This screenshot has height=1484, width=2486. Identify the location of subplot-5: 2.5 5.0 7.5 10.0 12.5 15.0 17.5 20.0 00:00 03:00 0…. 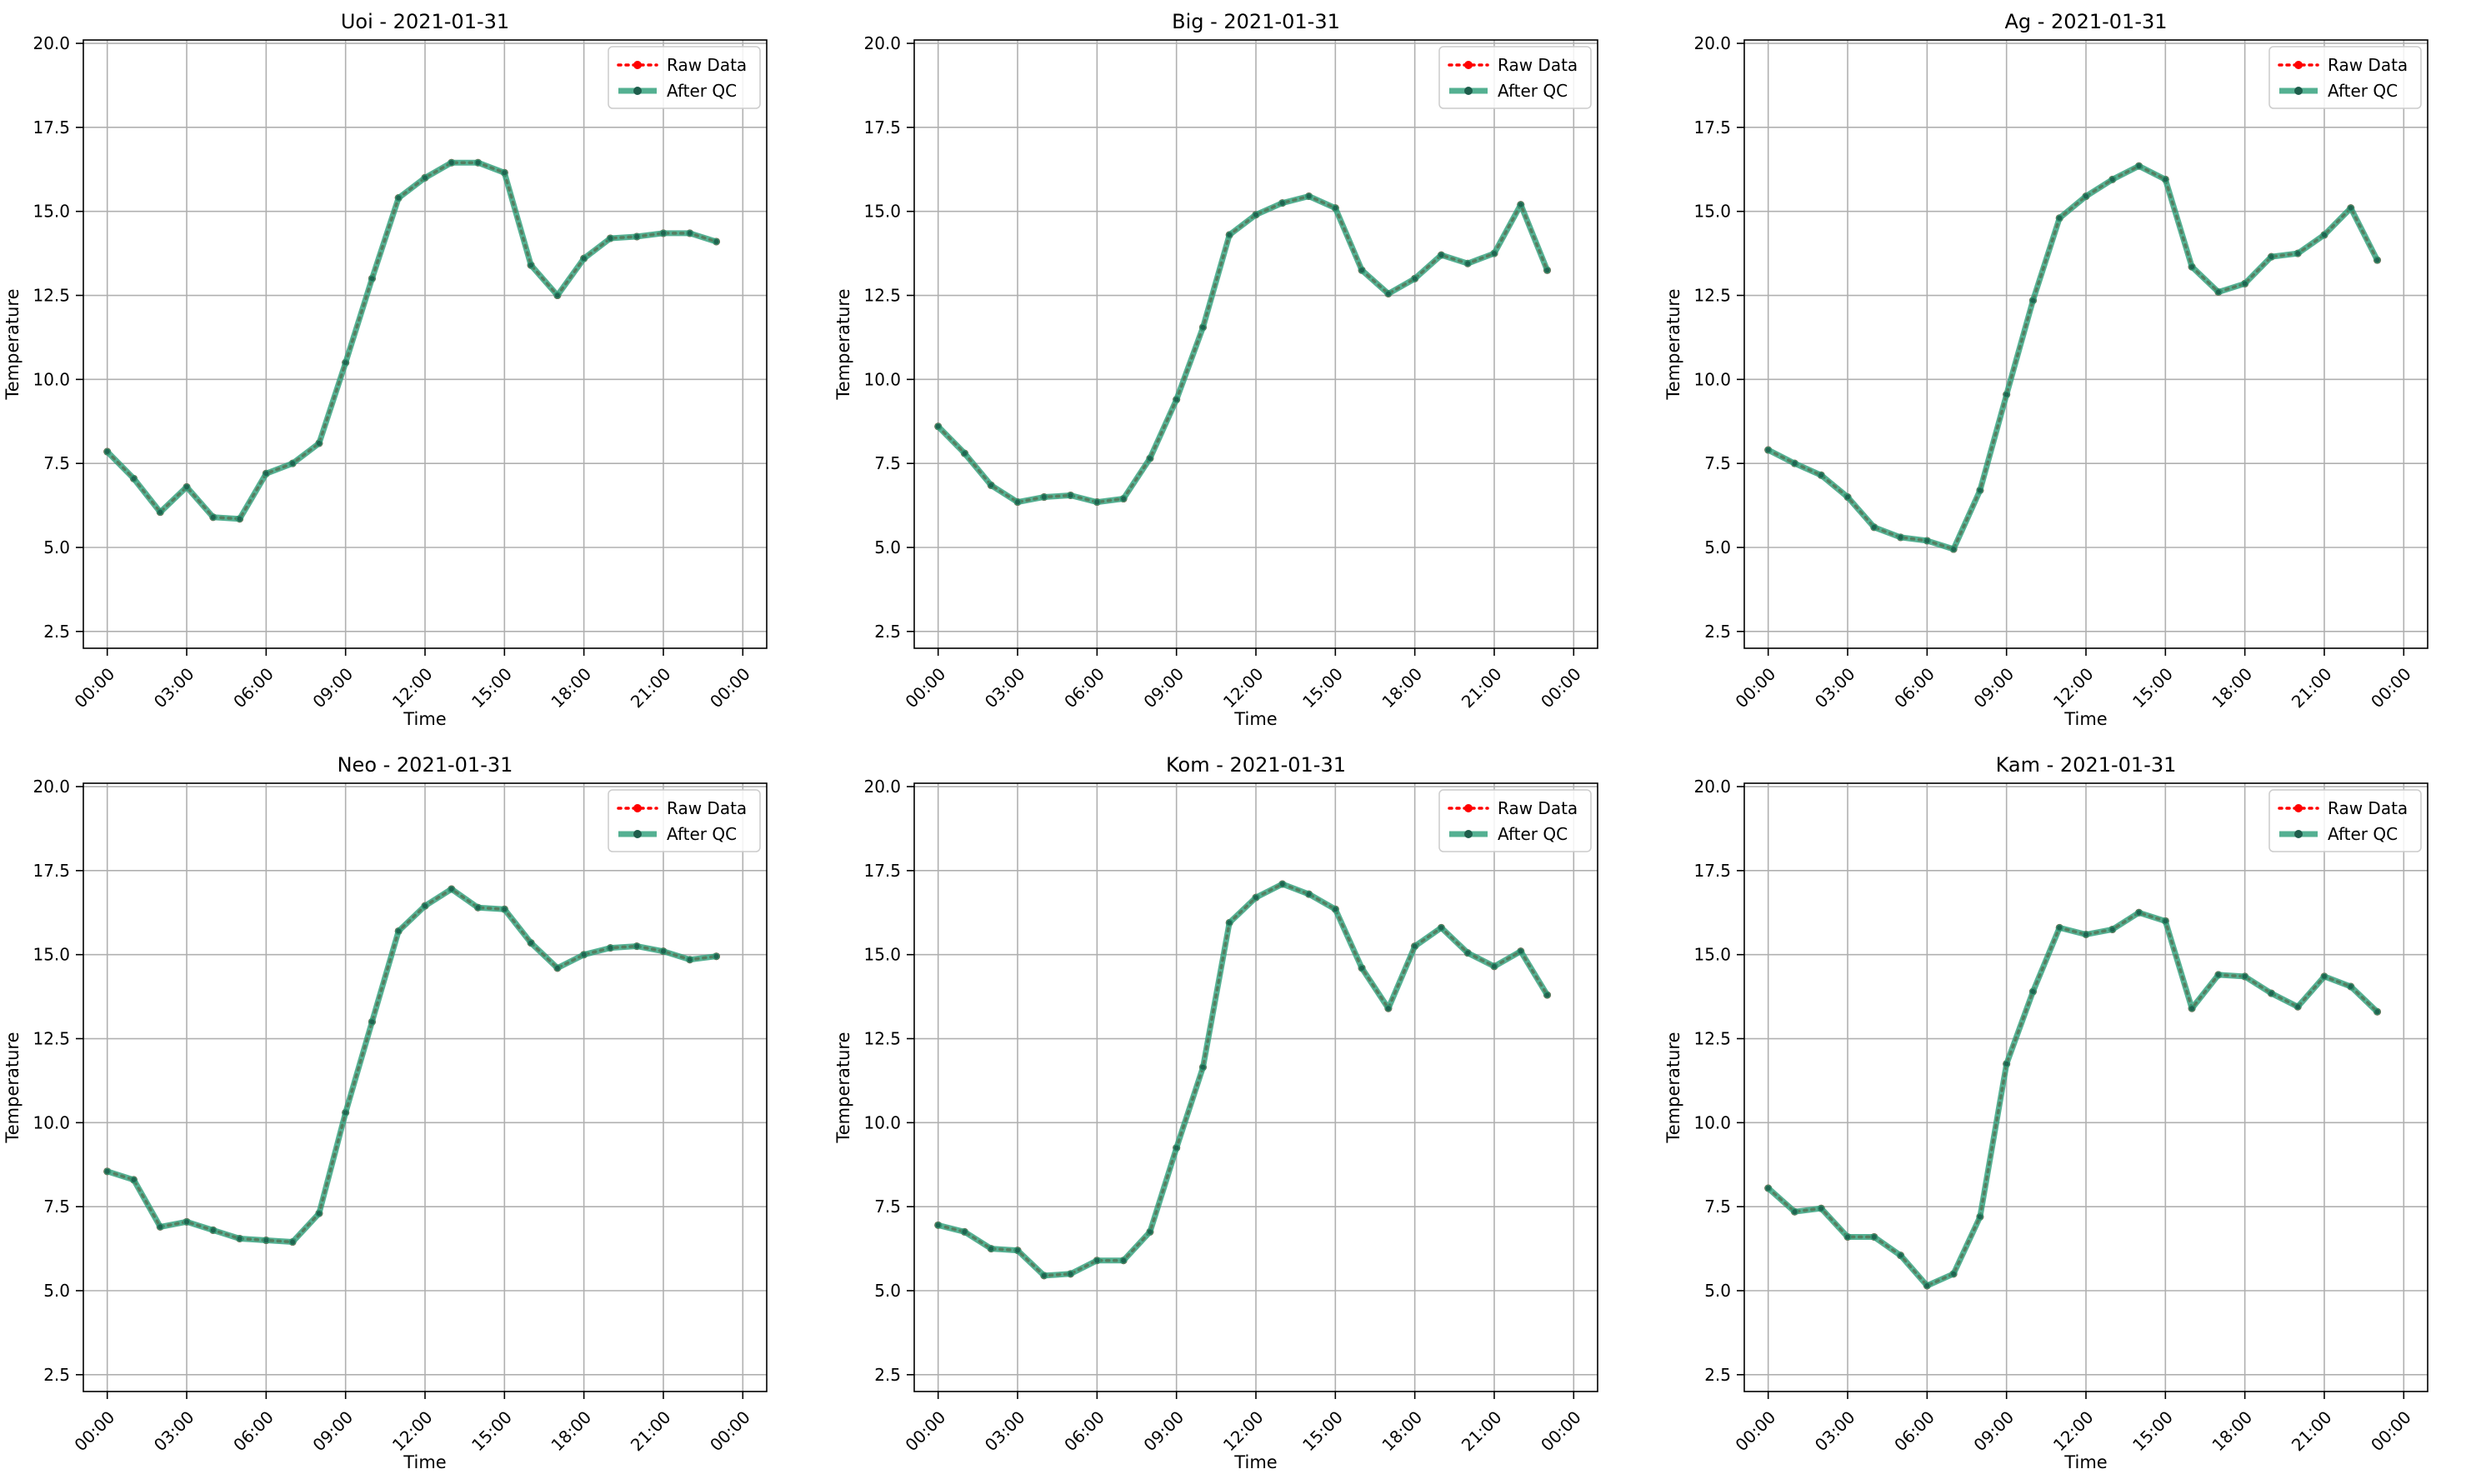
(1215, 1112).